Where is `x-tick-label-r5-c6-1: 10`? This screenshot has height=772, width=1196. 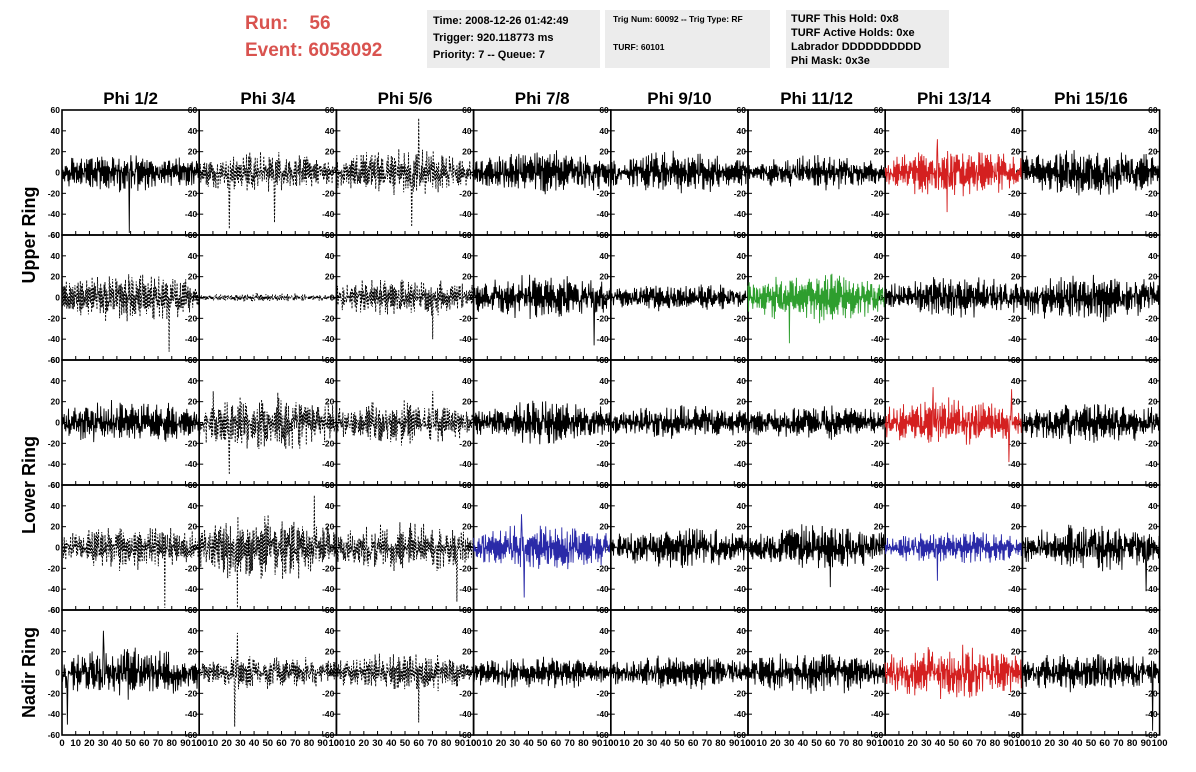
x-tick-label-r5-c6-1: 10 is located at coordinates (761, 743).